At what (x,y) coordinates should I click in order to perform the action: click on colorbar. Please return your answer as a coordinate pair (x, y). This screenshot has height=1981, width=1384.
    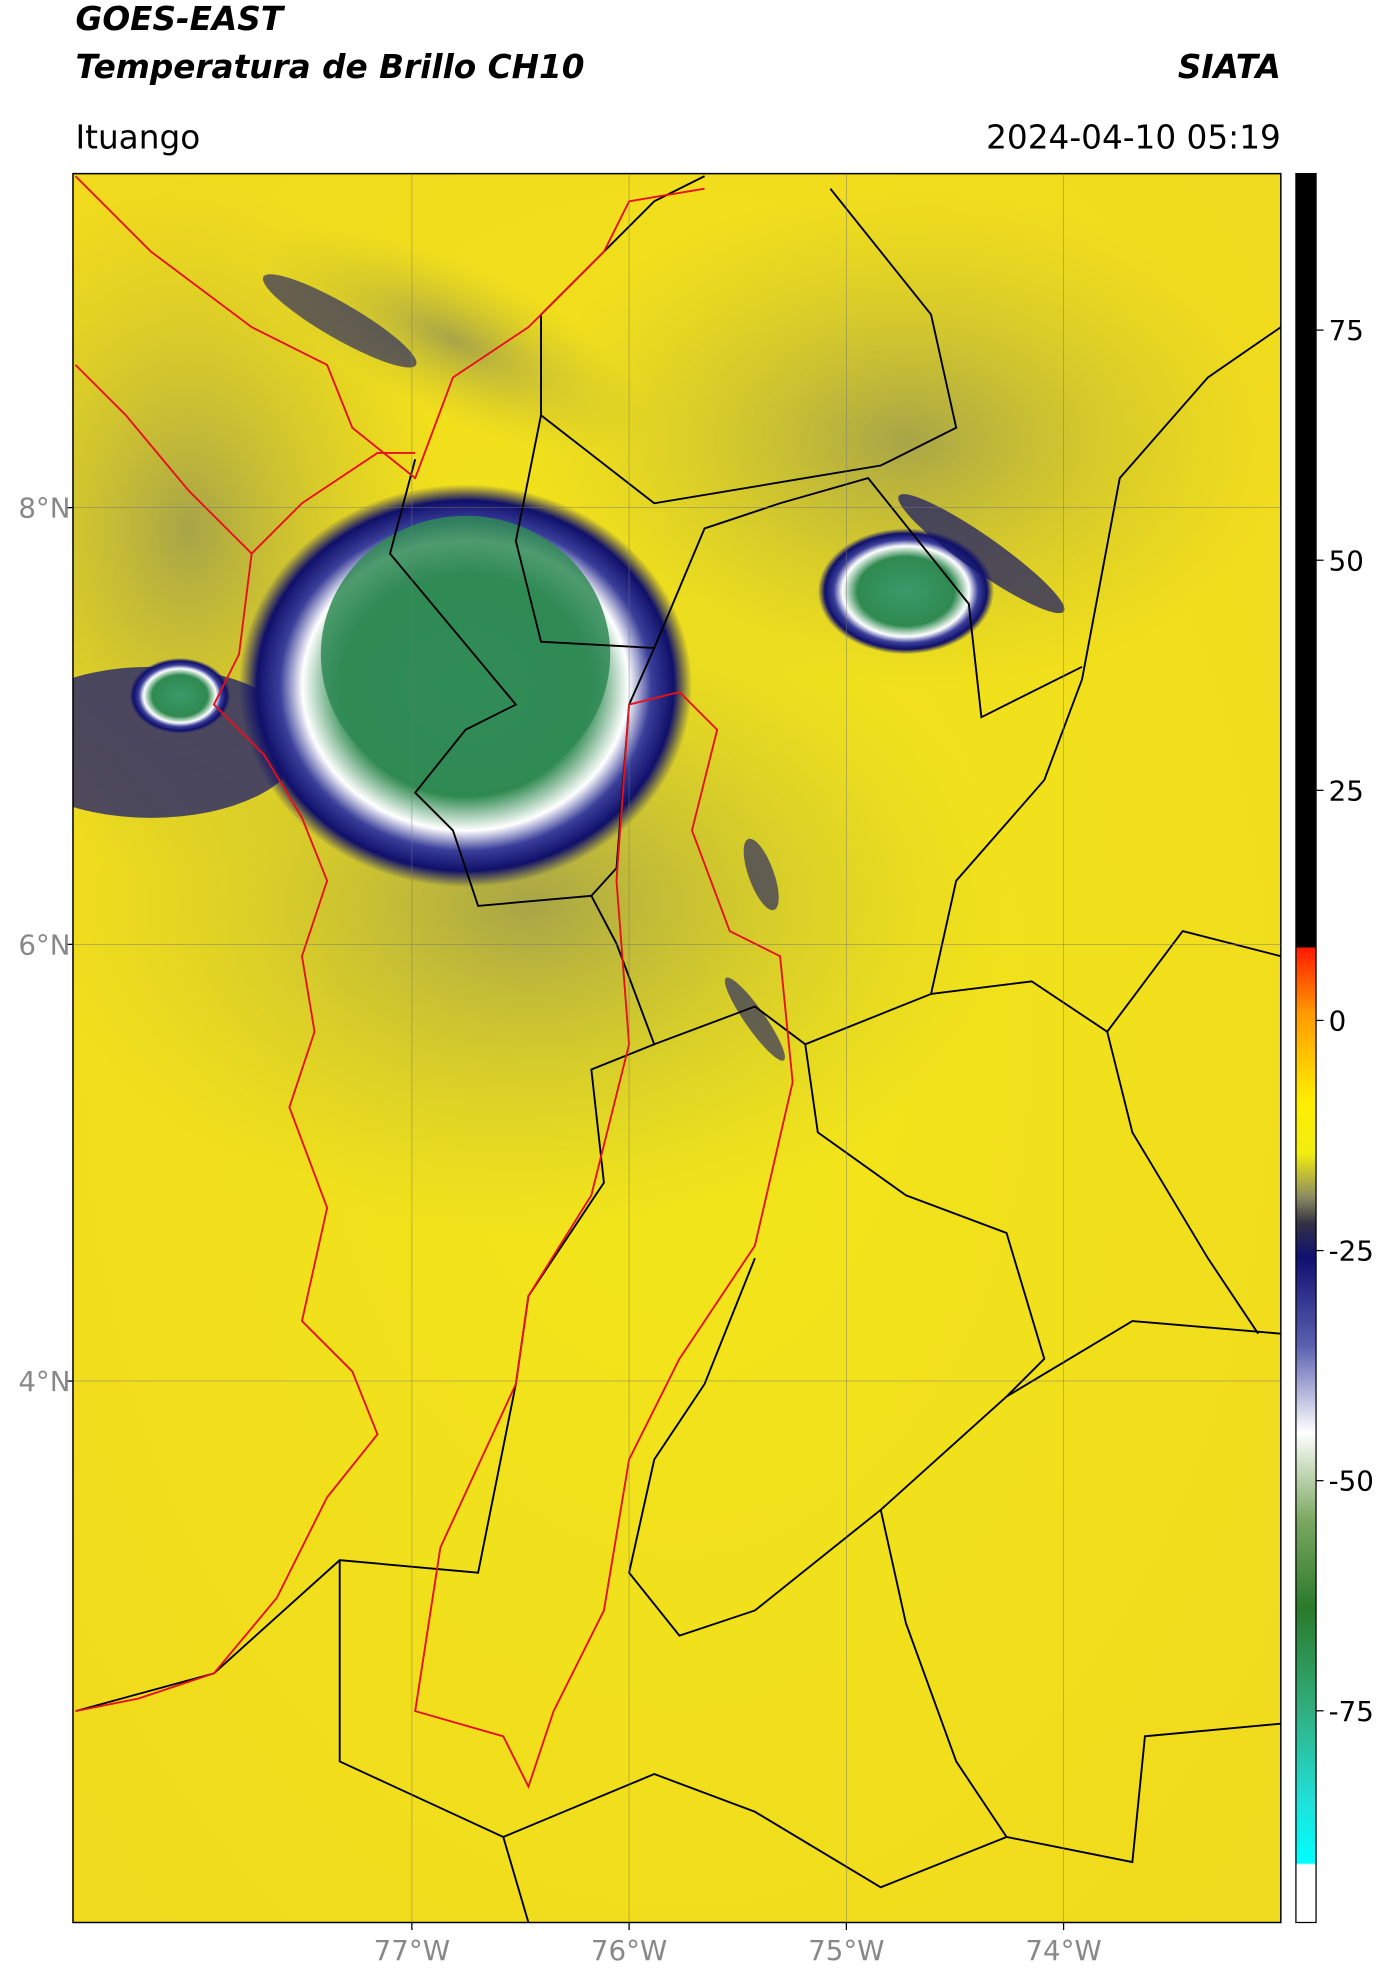
    Looking at the image, I should click on (1306, 1048).